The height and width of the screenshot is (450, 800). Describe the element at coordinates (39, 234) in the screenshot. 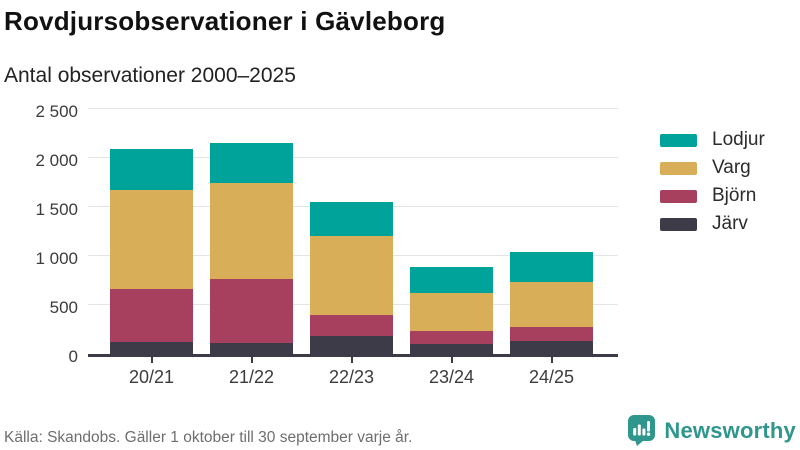

I see `y-axis-labels: 0 500 1 000 1 500 2 000 2 500` at that location.